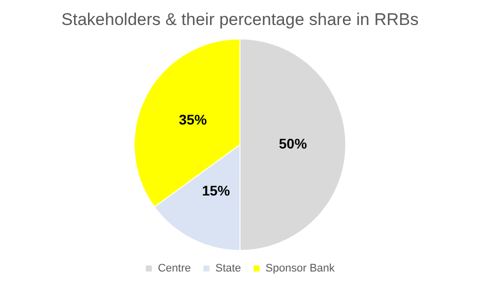 Image resolution: width=480 pixels, height=288 pixels. What do you see at coordinates (193, 120) in the screenshot?
I see `data-label: 35%` at bounding box center [193, 120].